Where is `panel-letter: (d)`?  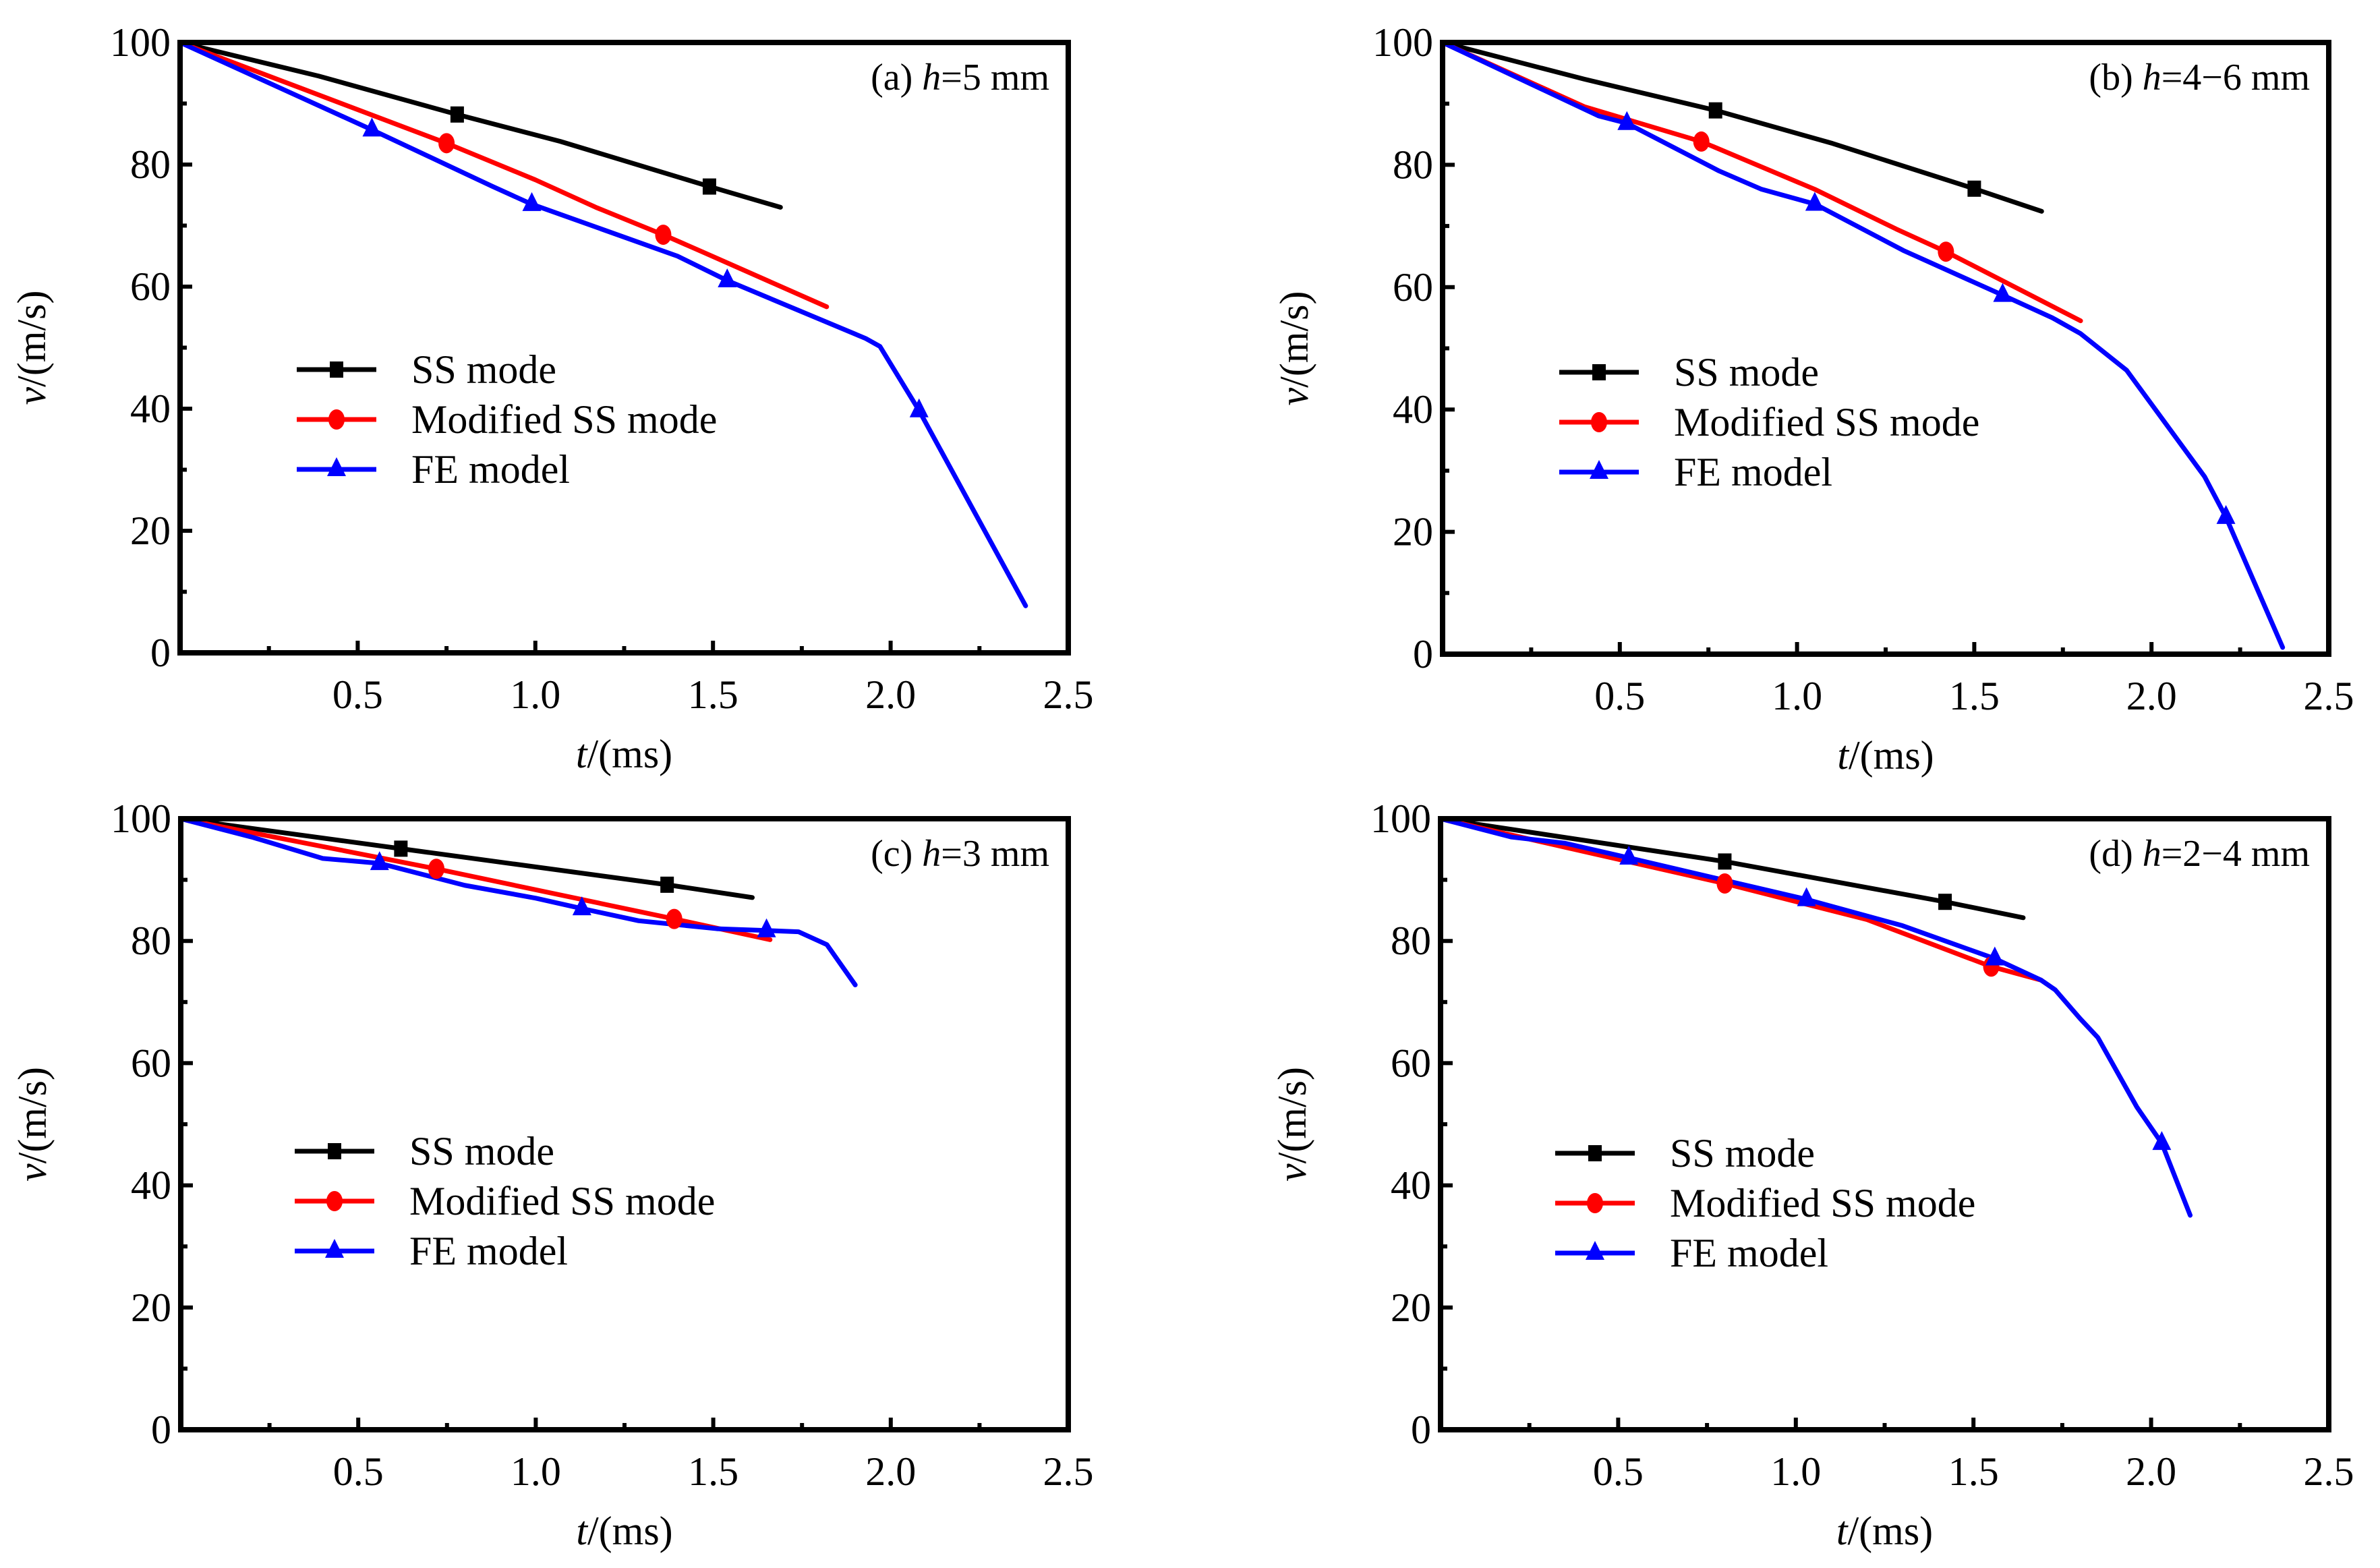 panel-letter: (d) is located at coordinates (2115, 854).